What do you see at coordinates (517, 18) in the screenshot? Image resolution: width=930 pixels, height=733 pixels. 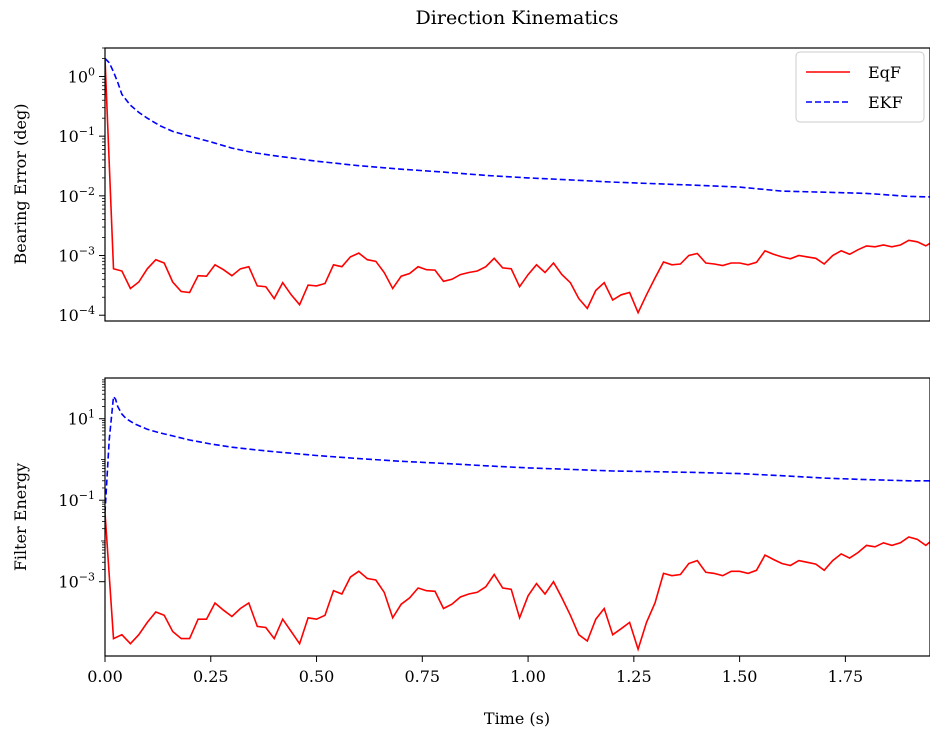 I see `chart-title: Direction Kinematics` at bounding box center [517, 18].